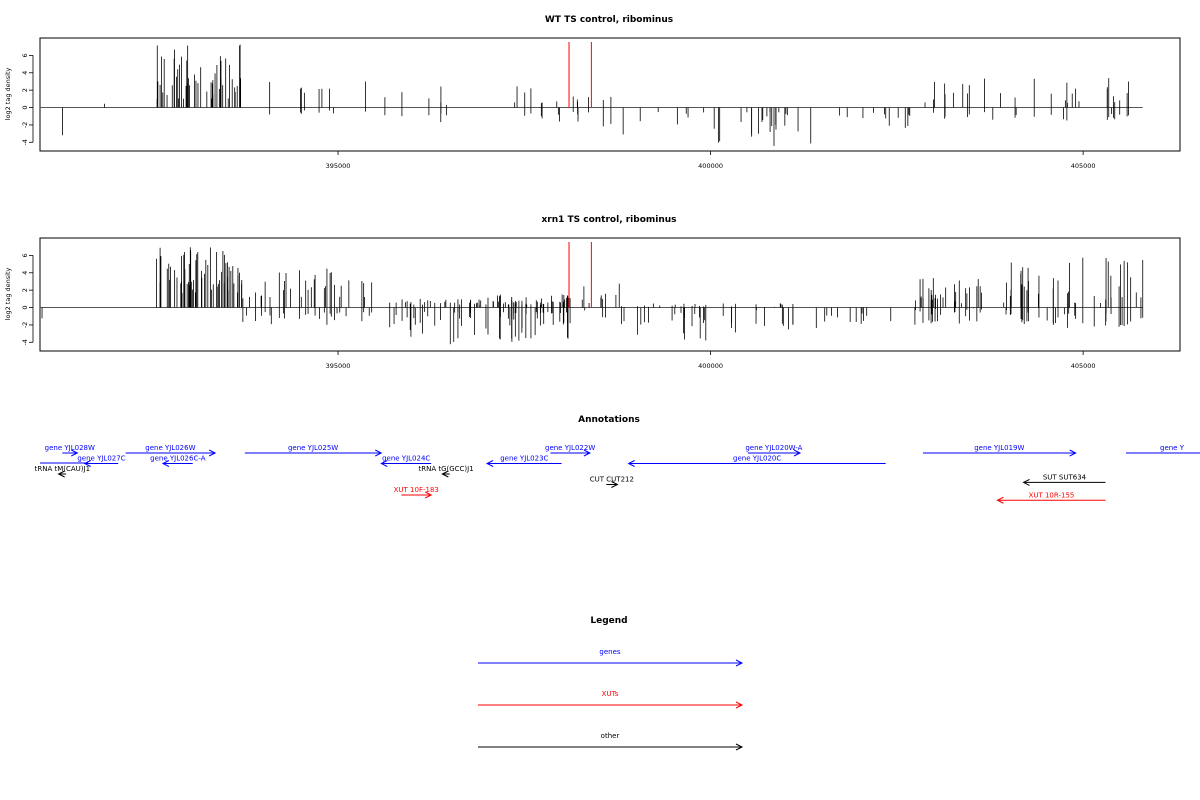  What do you see at coordinates (445, 469) in the screenshot?
I see `annotation-label: tRNA tG(GCC)J1` at bounding box center [445, 469].